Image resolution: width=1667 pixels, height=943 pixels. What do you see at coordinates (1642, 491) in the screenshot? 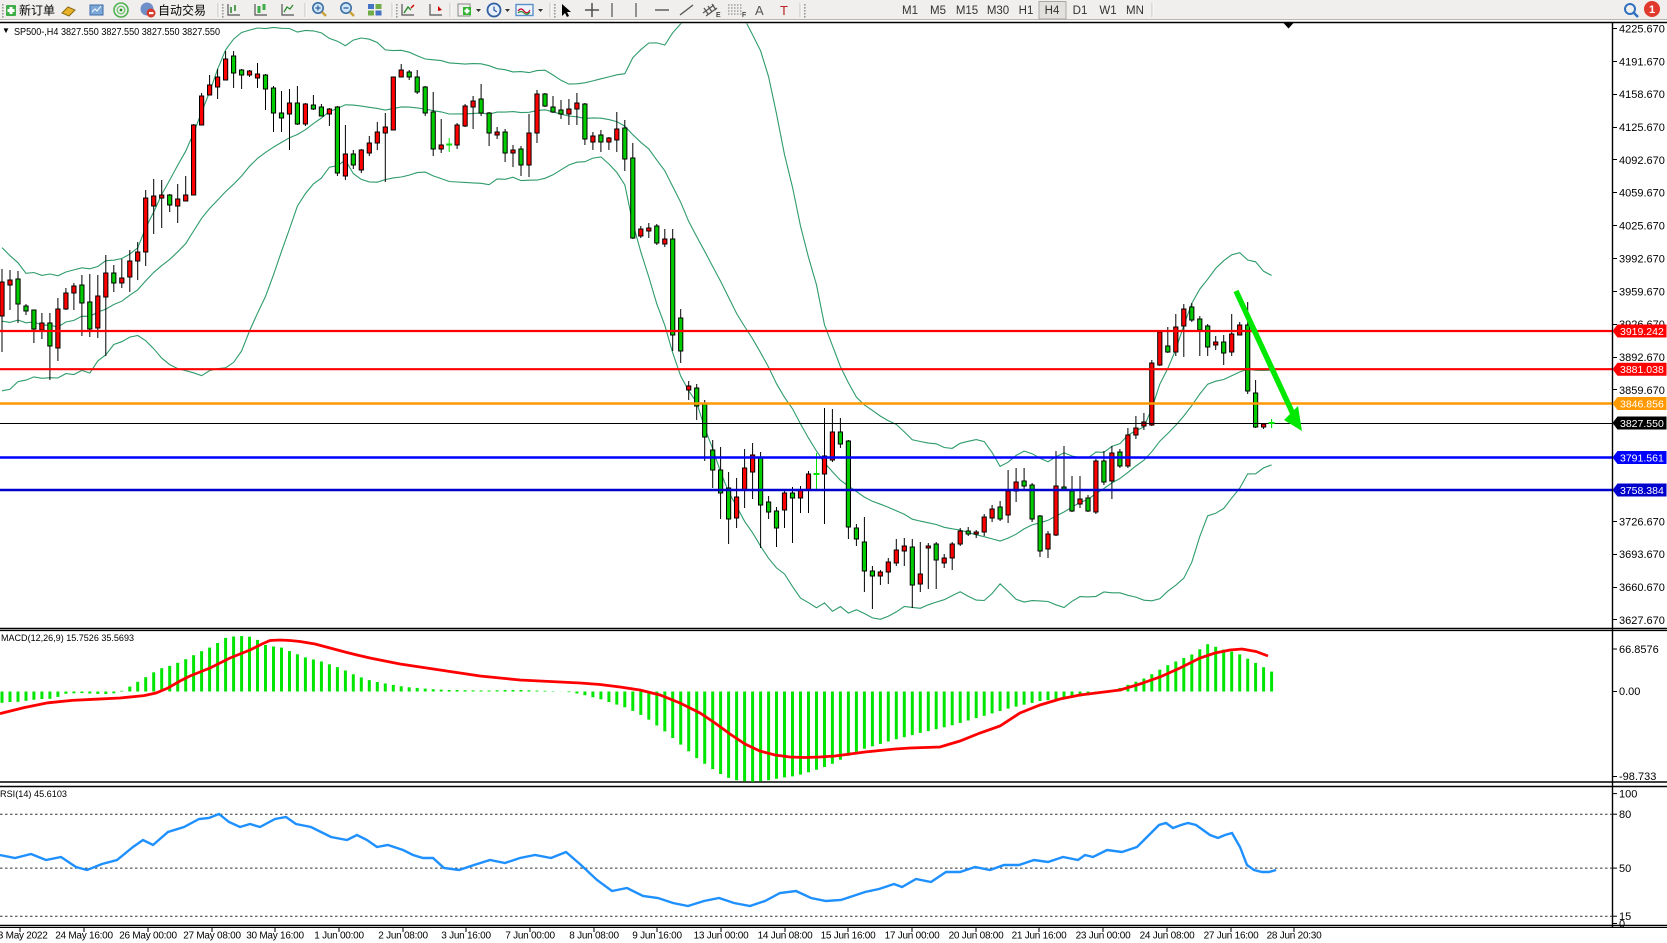
I see `svg-text: 3758.384` at bounding box center [1642, 491].